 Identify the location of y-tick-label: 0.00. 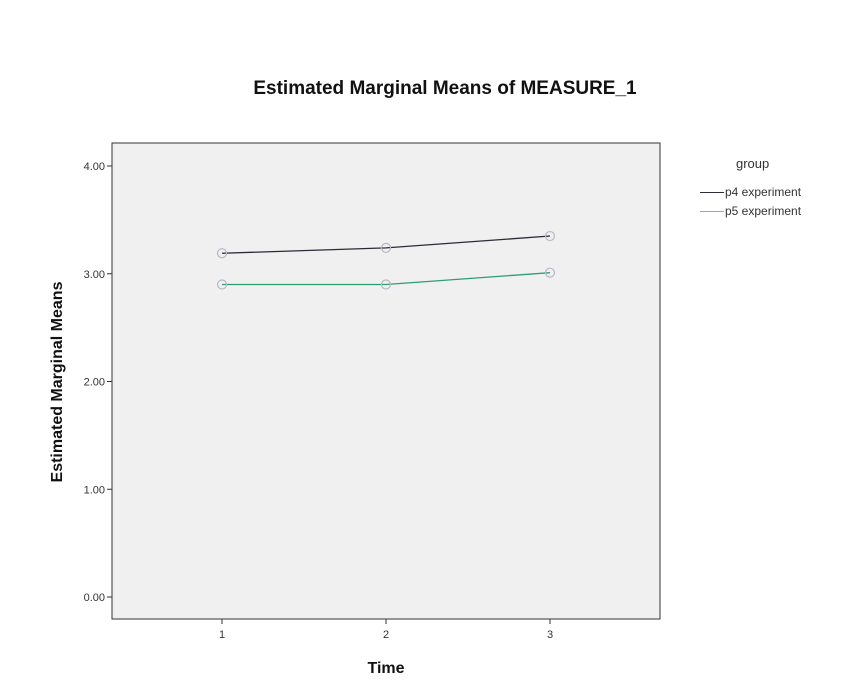
(94, 598).